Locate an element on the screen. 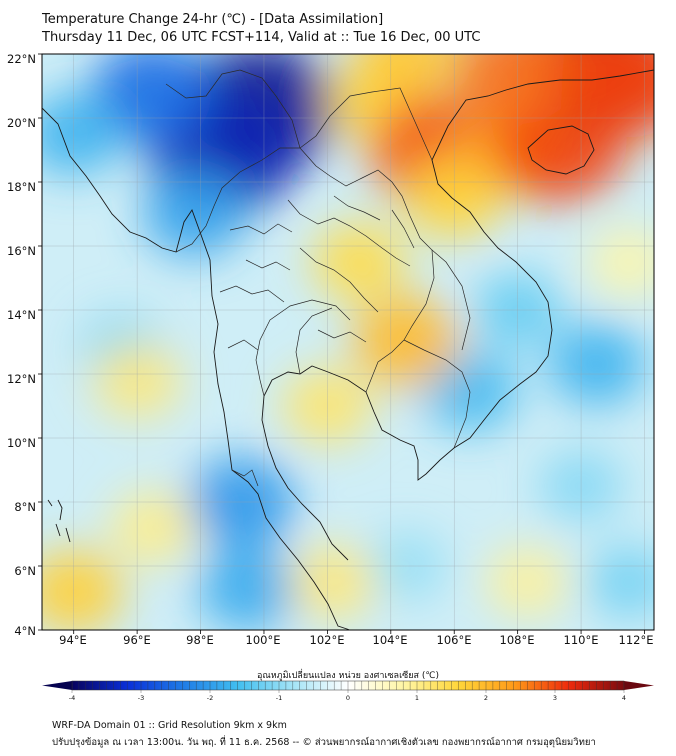 This screenshot has height=756, width=676. colorbar-tick-label: -3 is located at coordinates (141, 698).